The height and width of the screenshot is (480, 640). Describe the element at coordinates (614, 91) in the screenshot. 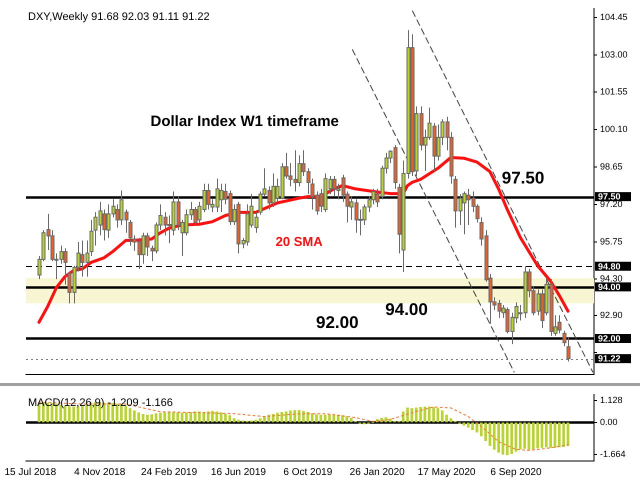

I see `y-tick-label: 101.55` at that location.